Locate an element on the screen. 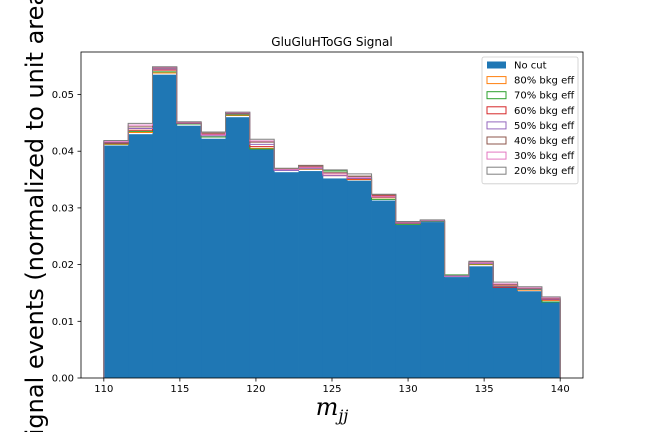 The image size is (648, 432). x-axis-ticks: 110 115 120 125 130 135 140 is located at coordinates (332, 386).